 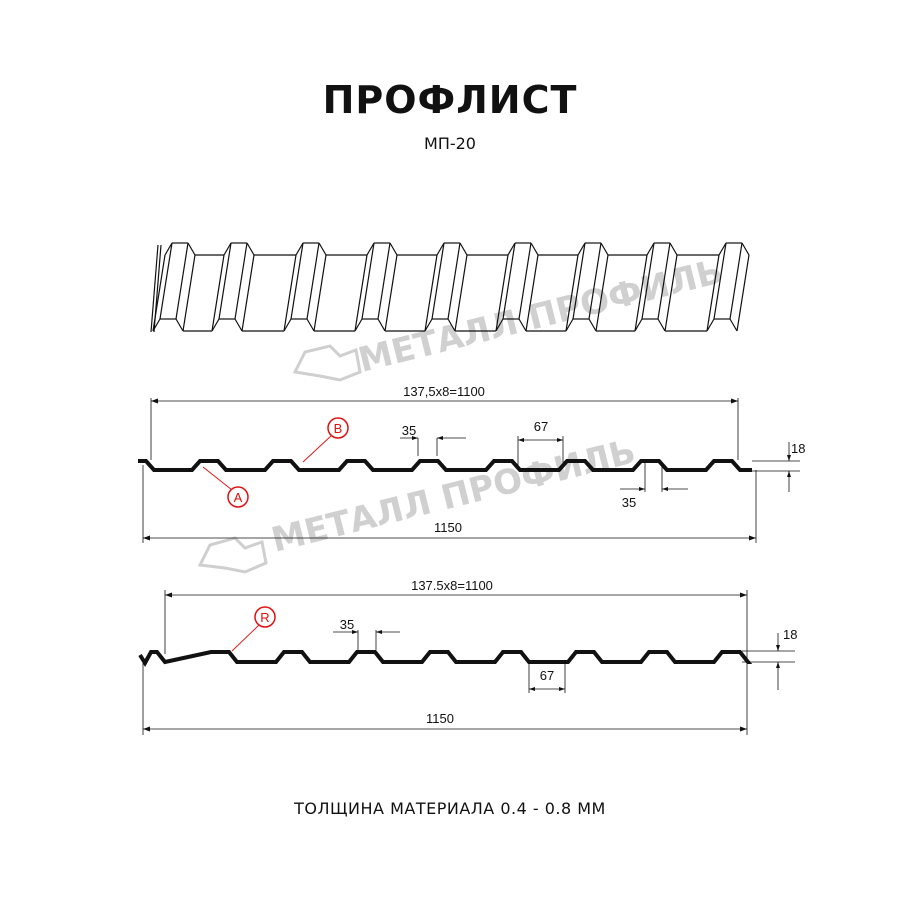 What do you see at coordinates (450, 100) in the screenshot?
I see `page-title: ПРОФЛИСТ` at bounding box center [450, 100].